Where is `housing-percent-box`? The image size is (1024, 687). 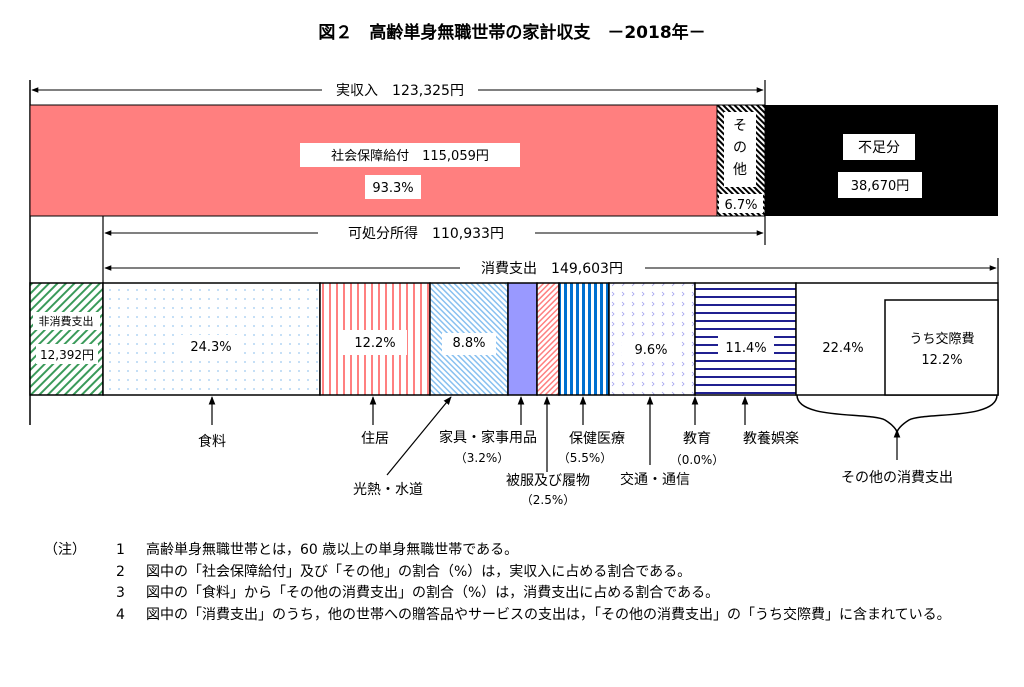 housing-percent-box is located at coordinates (375, 342).